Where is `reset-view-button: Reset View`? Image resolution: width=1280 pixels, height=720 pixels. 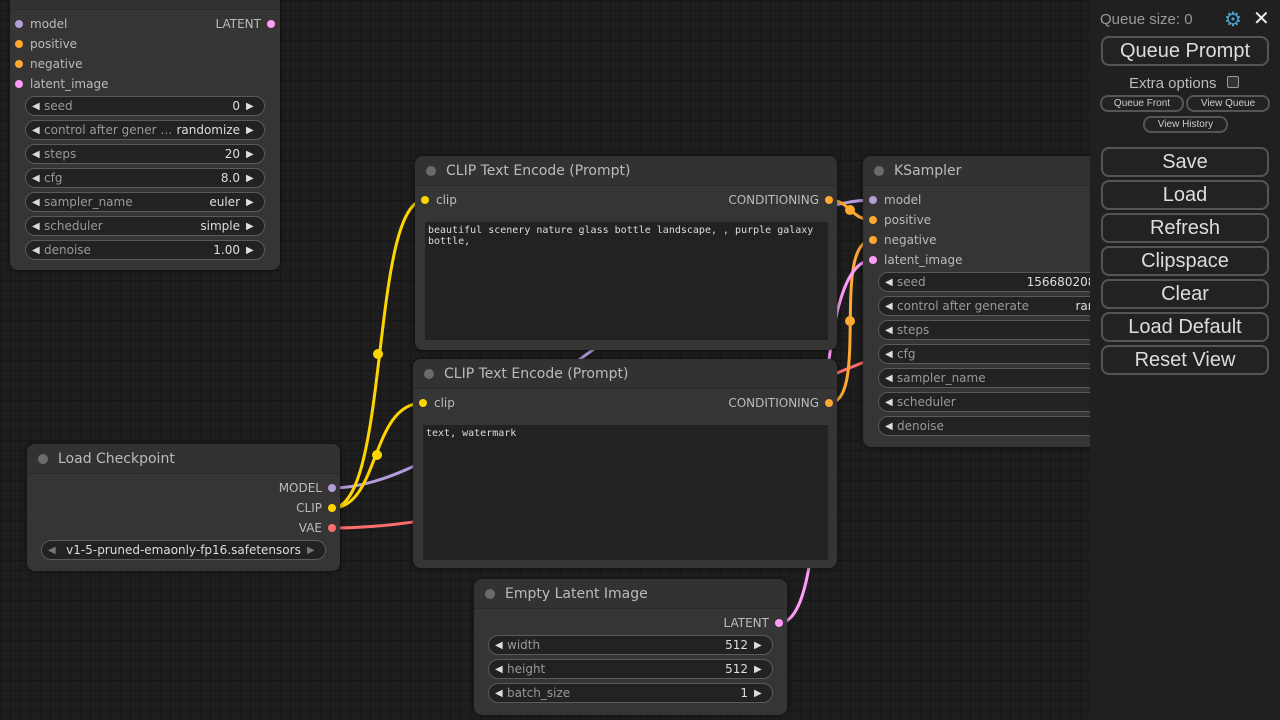
reset-view-button: Reset View is located at coordinates (1185, 360).